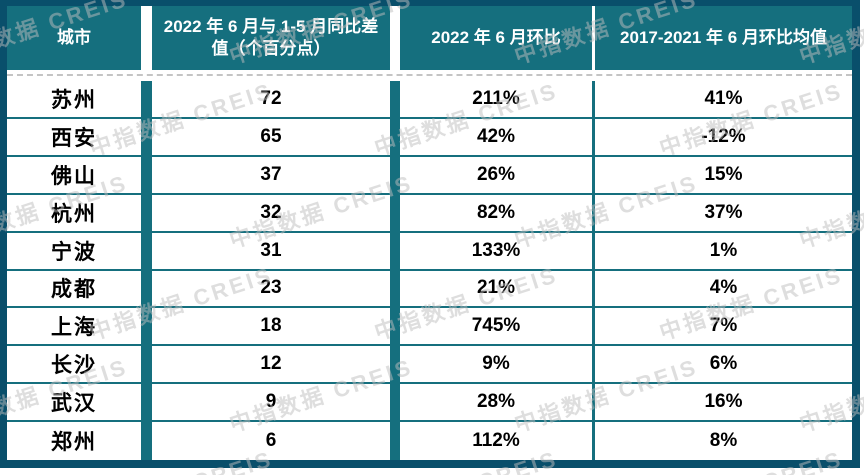  I want to click on diff-cell: 31, so click(271, 251).